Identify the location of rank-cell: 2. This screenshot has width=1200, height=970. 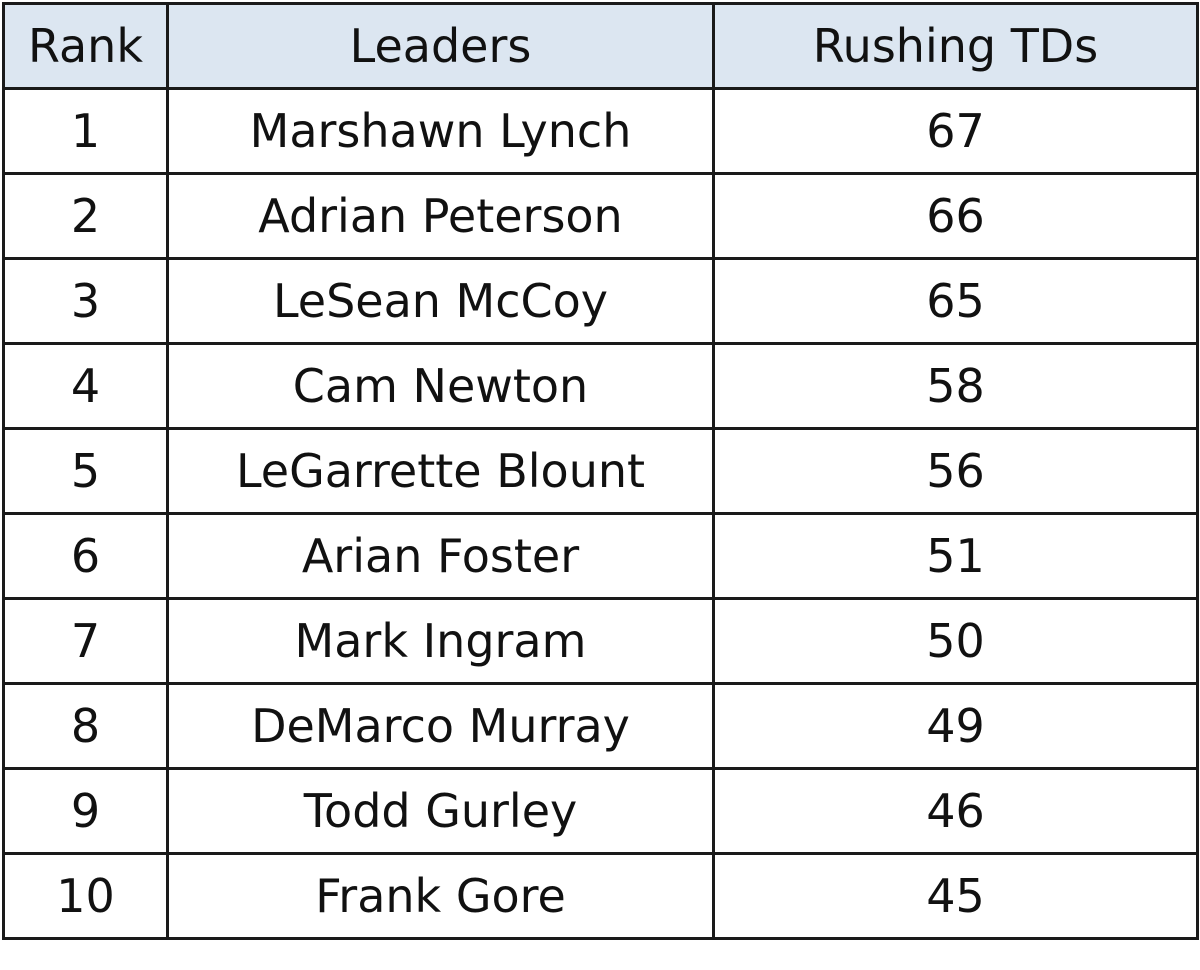
(85, 216).